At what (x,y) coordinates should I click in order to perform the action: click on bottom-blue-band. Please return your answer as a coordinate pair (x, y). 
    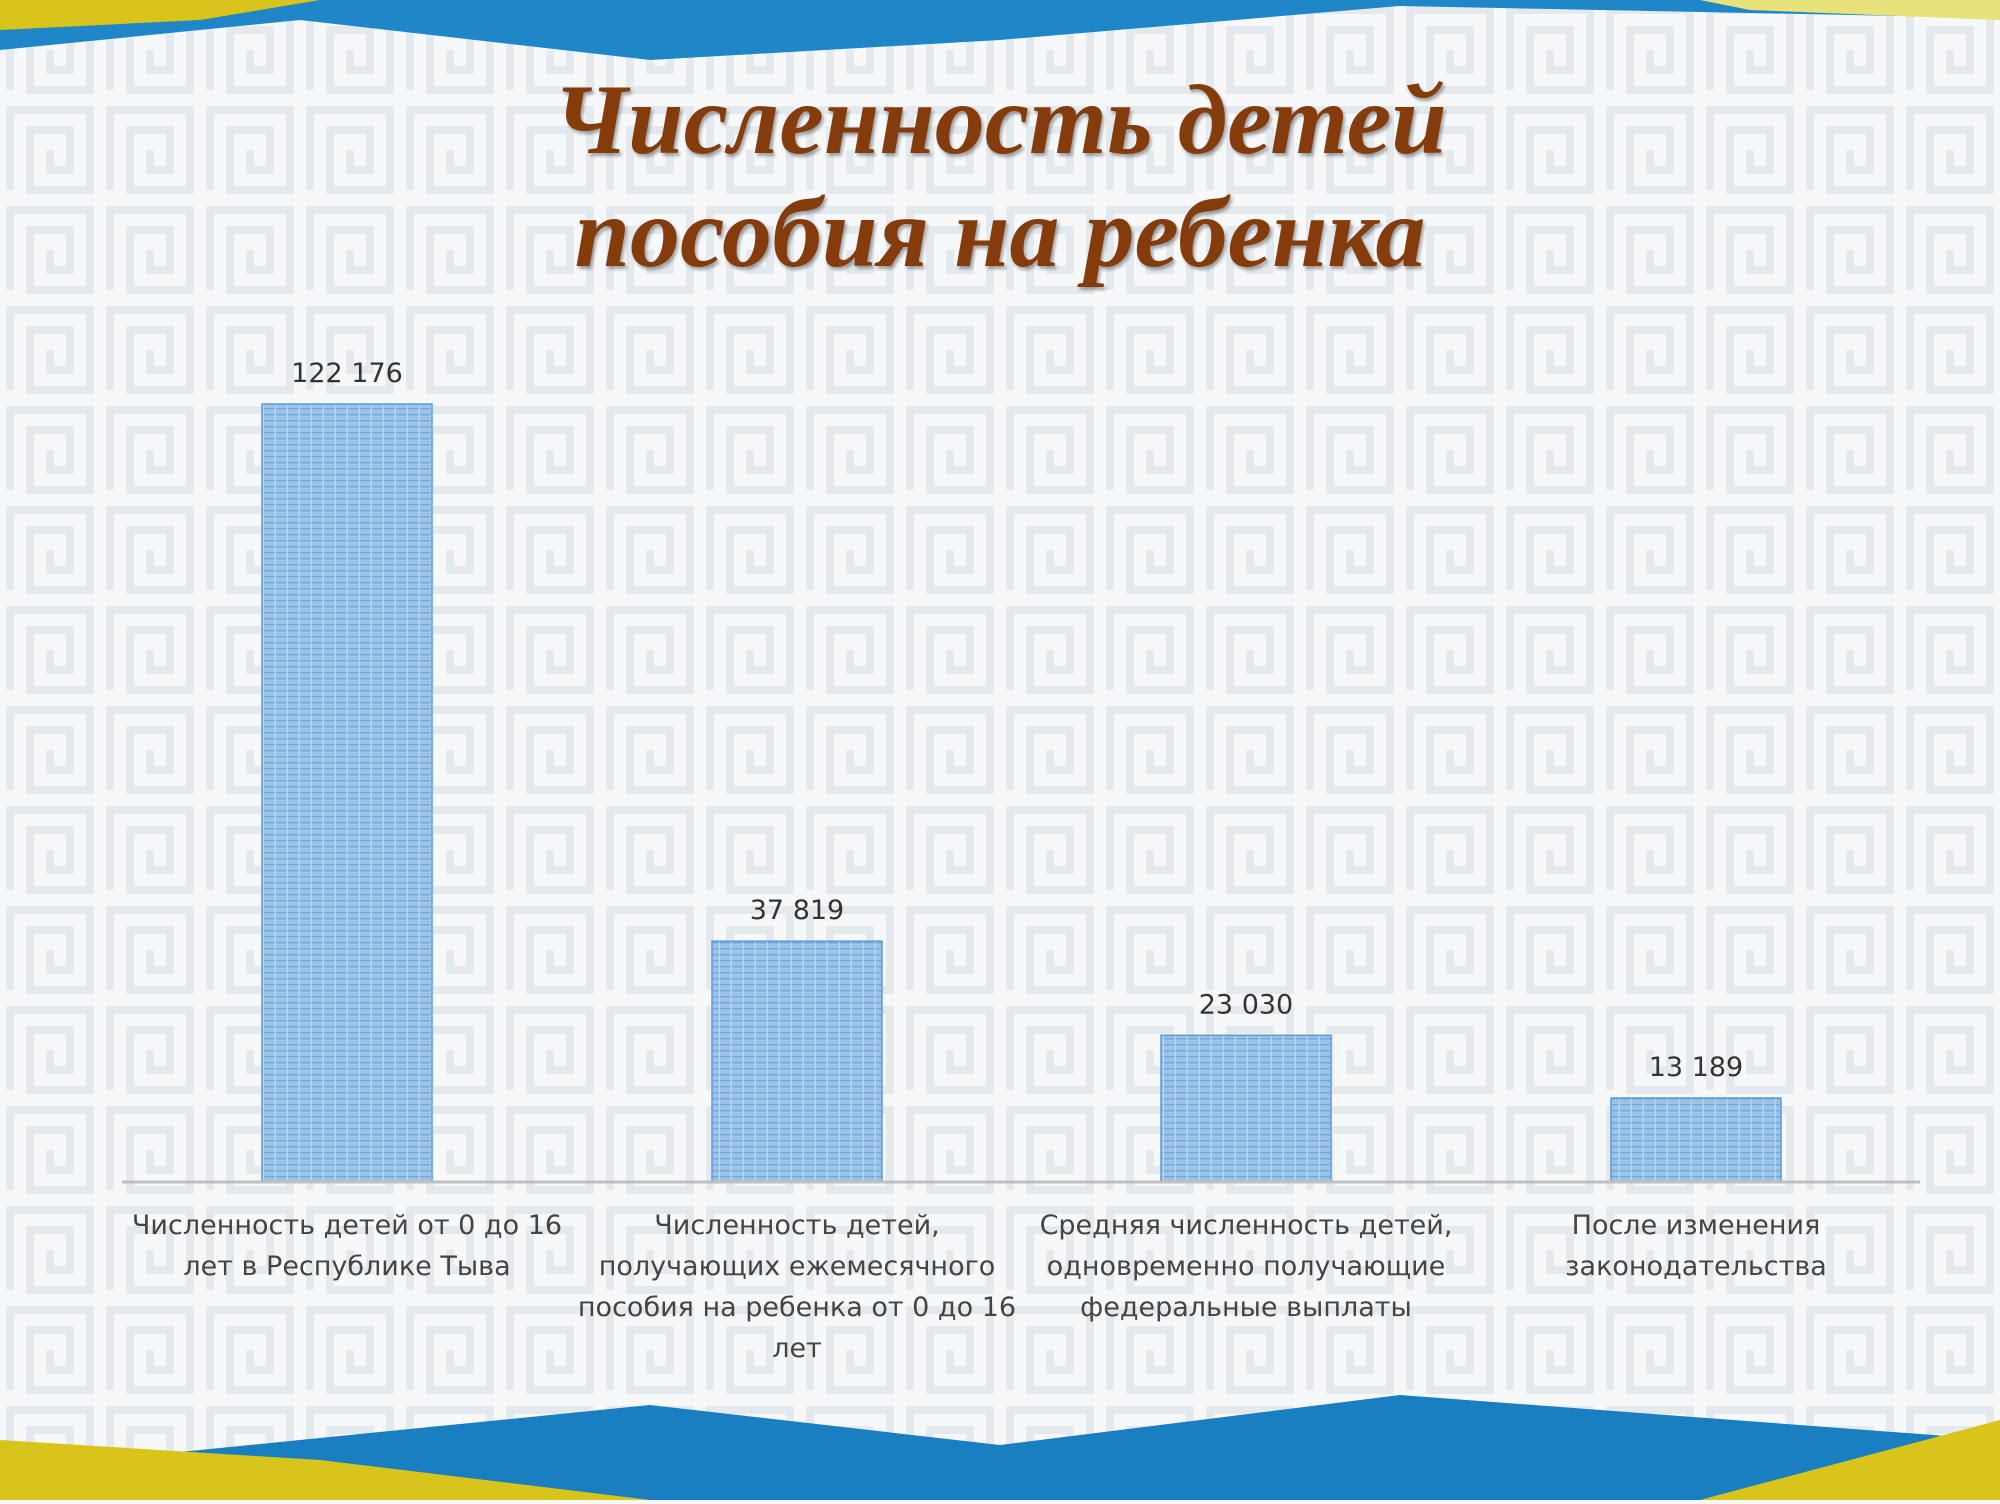
    Looking at the image, I should click on (1000, 1447).